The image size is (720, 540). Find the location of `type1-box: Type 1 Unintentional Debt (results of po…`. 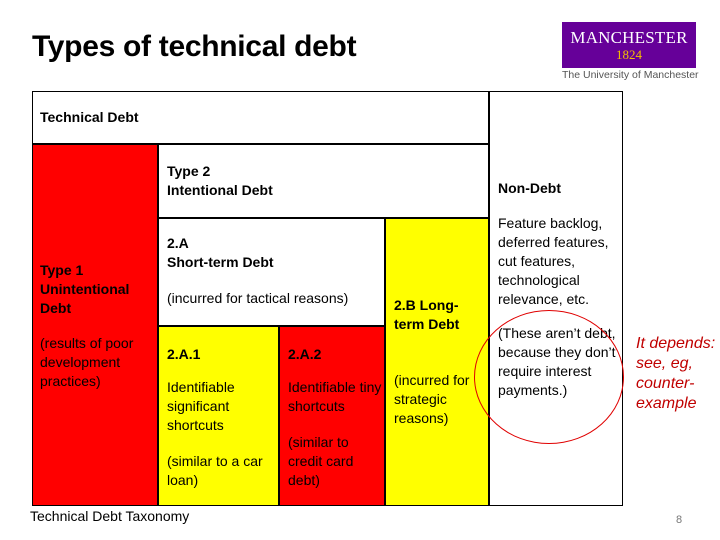

type1-box: Type 1 Unintentional Debt (results of po… is located at coordinates (95, 325).